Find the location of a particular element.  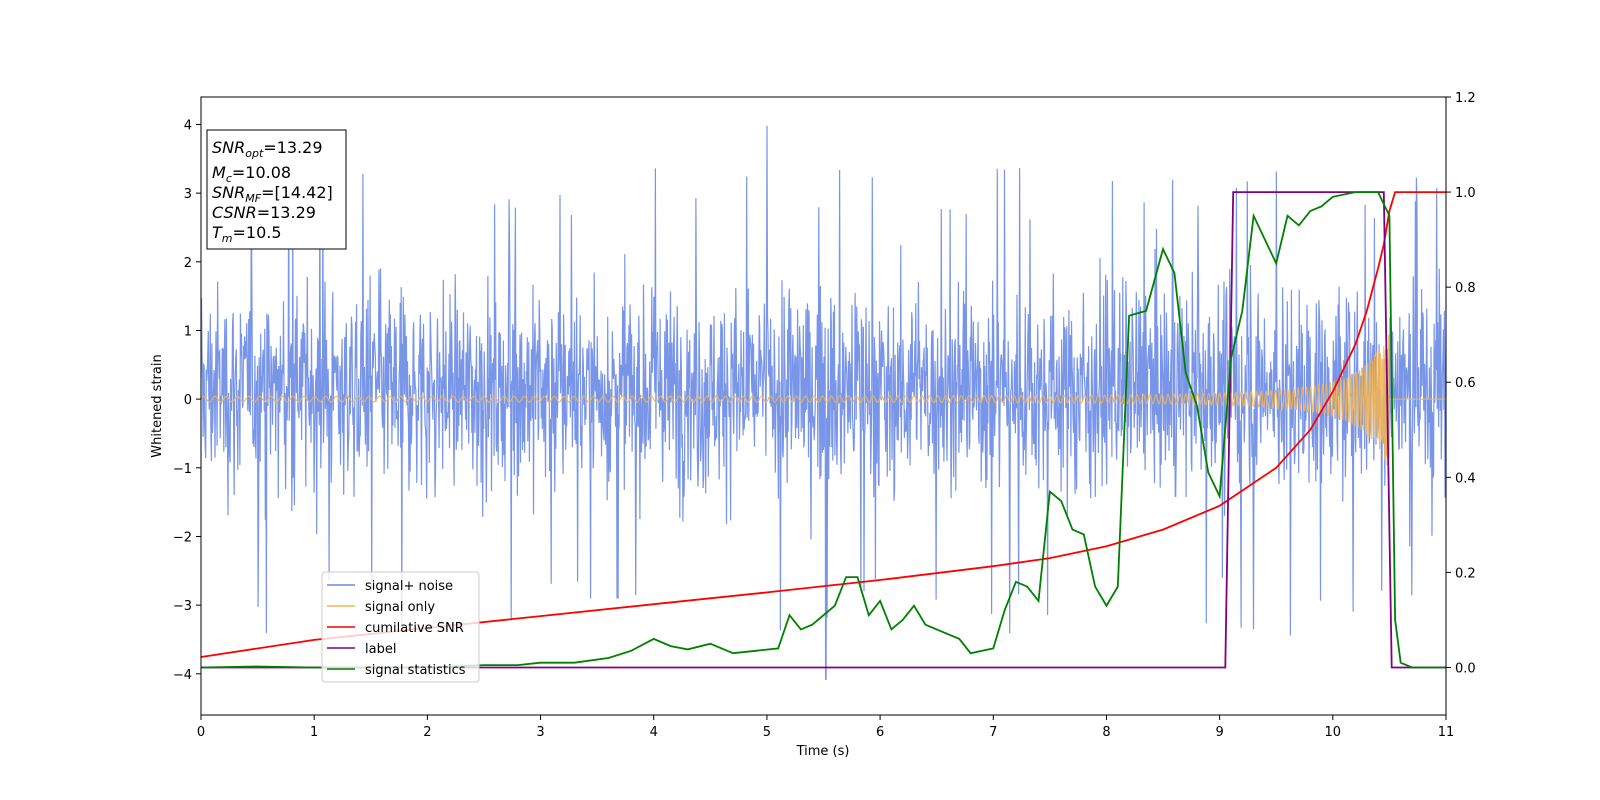

x-axis: 0 1 2 3 4 5 6 7 8 9 10 11 is located at coordinates (825, 727).